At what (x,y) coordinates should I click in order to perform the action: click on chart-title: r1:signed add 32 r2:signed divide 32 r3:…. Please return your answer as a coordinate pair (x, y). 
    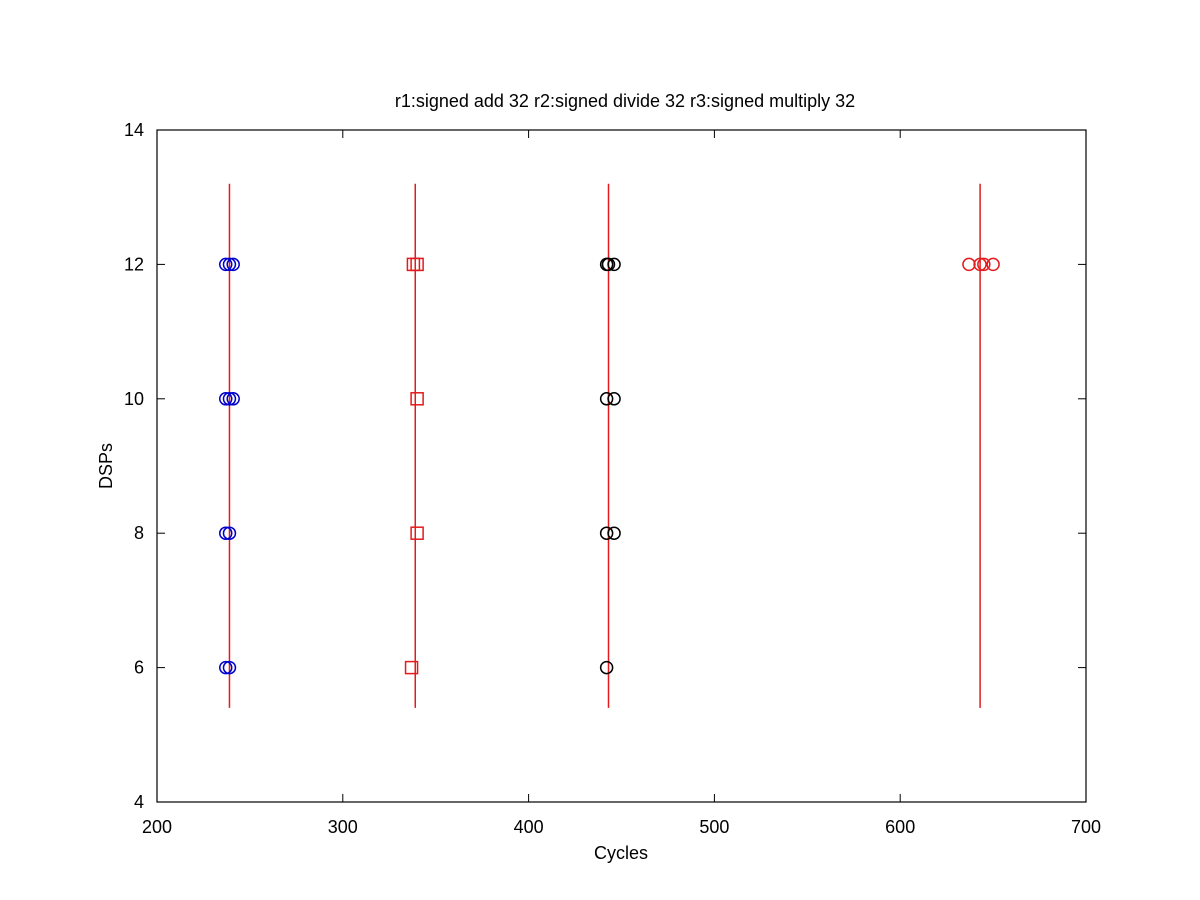
    Looking at the image, I should click on (625, 101).